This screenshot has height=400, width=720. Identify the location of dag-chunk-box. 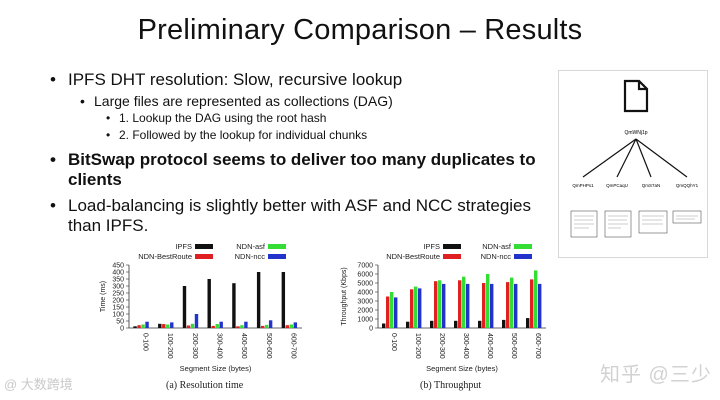
(653, 222).